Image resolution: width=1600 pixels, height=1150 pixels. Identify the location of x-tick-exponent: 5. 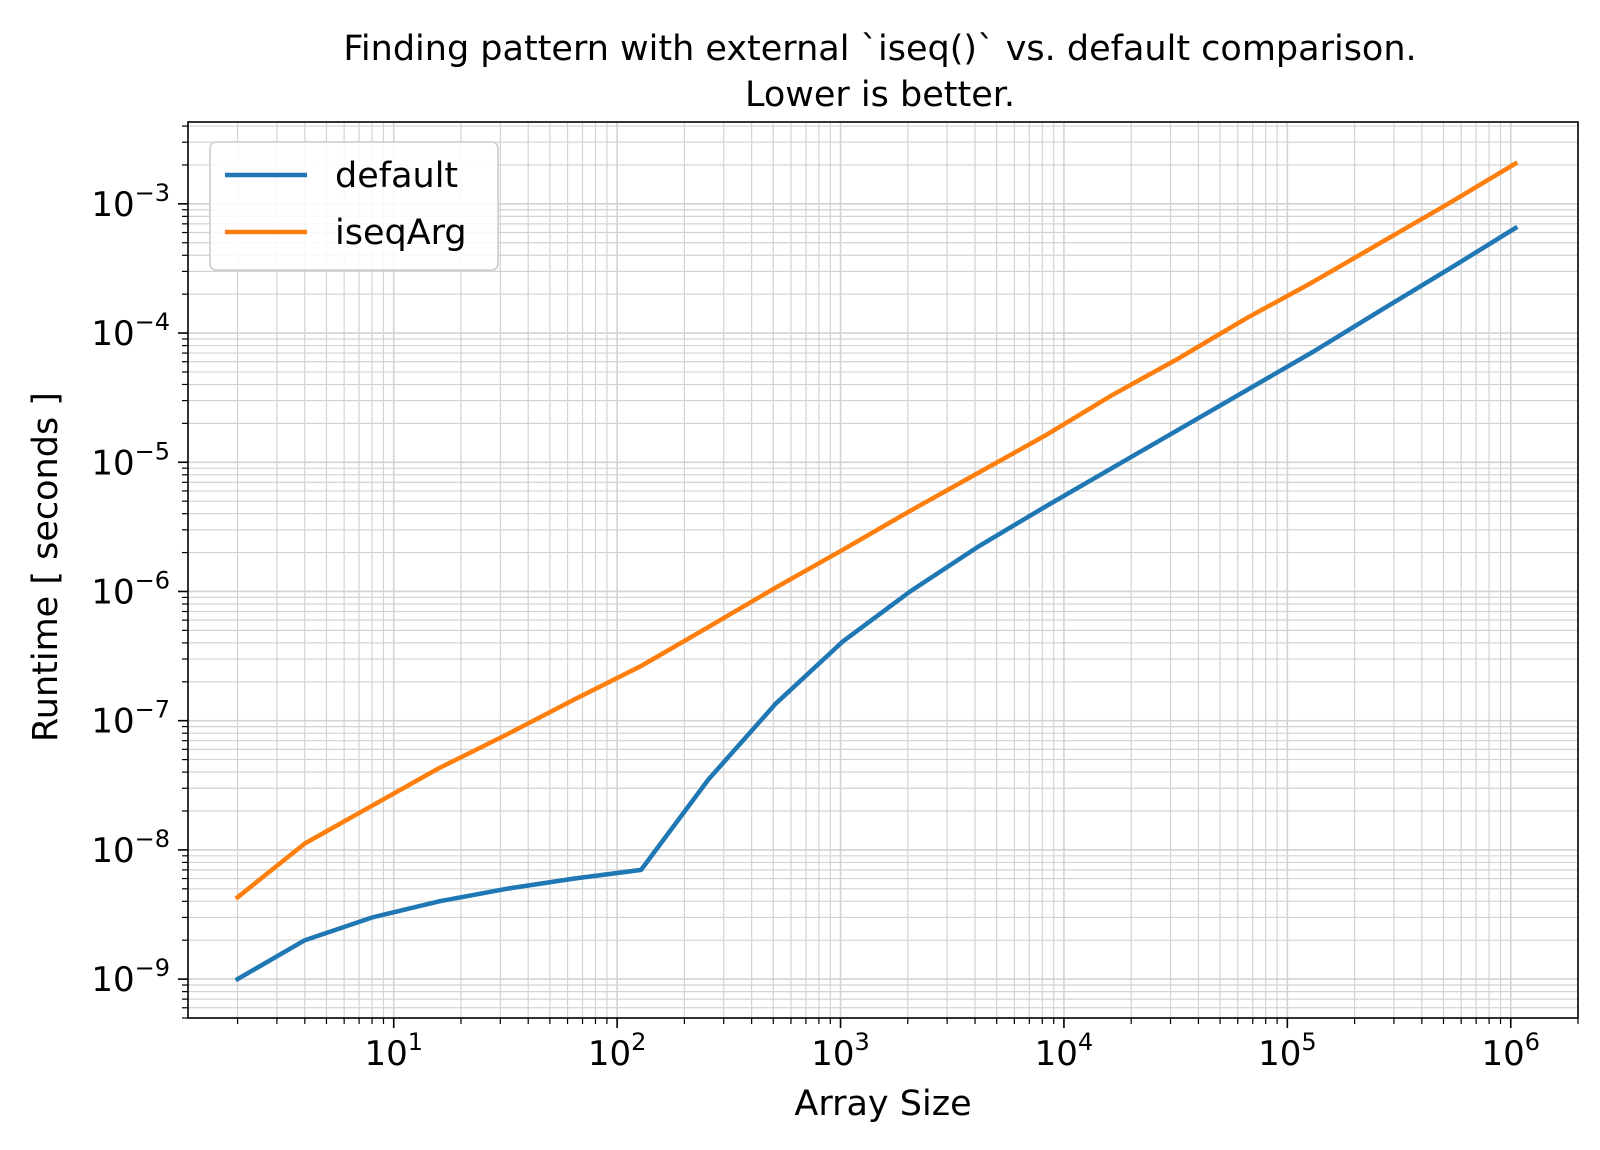
(1308, 1042).